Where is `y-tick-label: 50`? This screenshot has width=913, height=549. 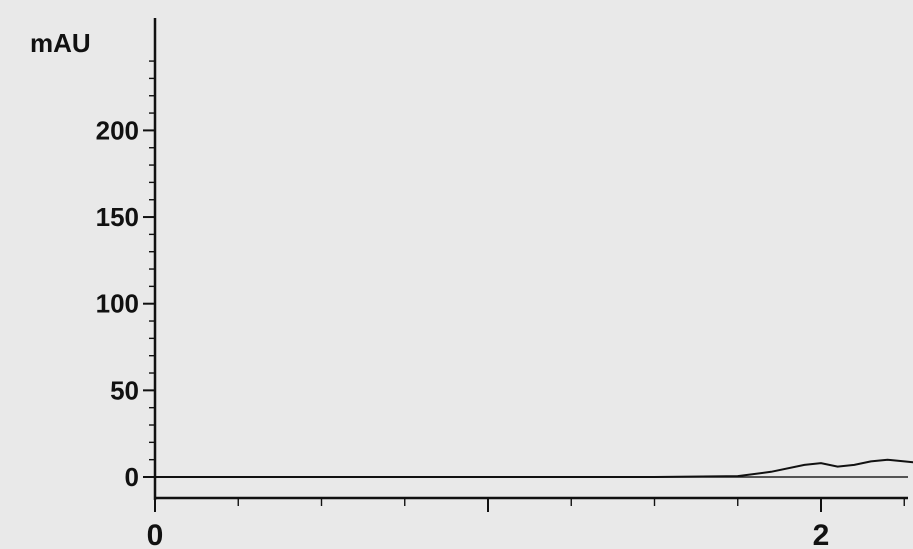
y-tick-label: 50 is located at coordinates (124, 390).